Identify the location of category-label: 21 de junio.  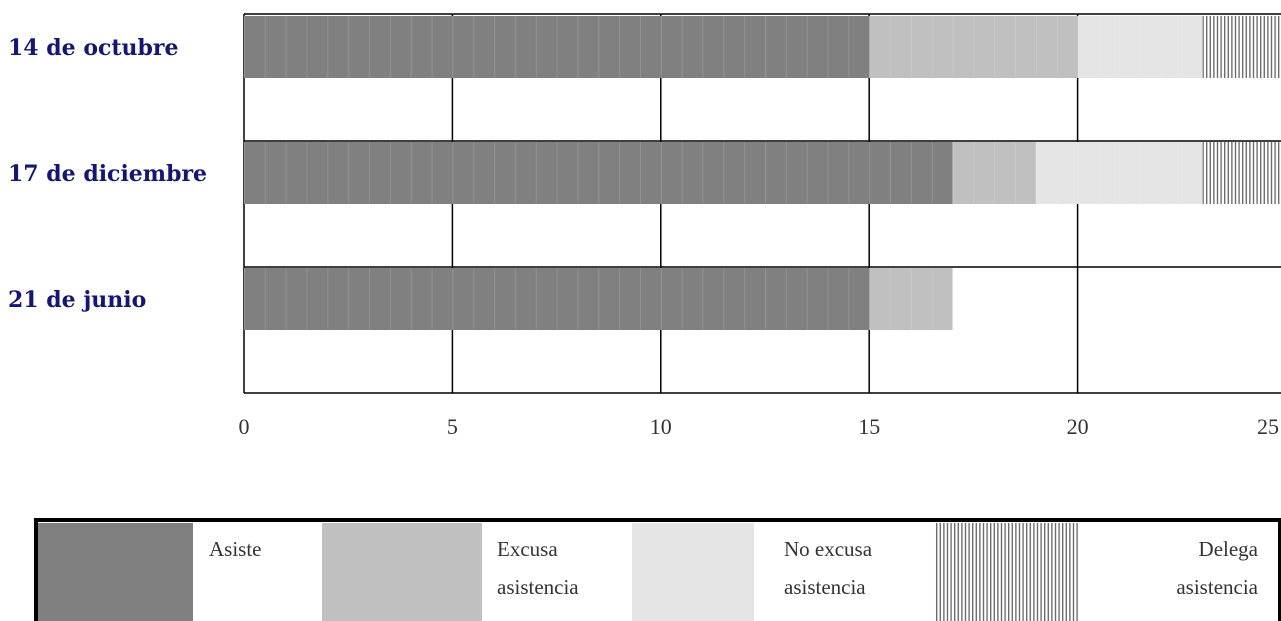
(77, 300).